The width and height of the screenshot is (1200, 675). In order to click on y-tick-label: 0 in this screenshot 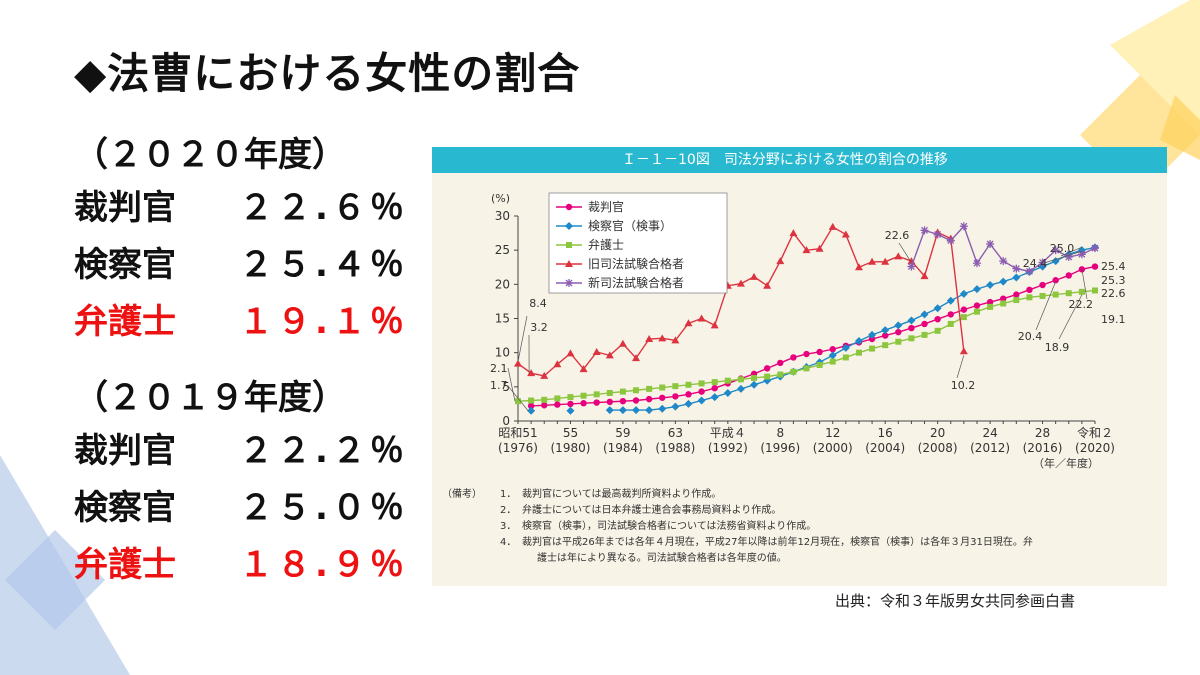, I will do `click(506, 421)`.